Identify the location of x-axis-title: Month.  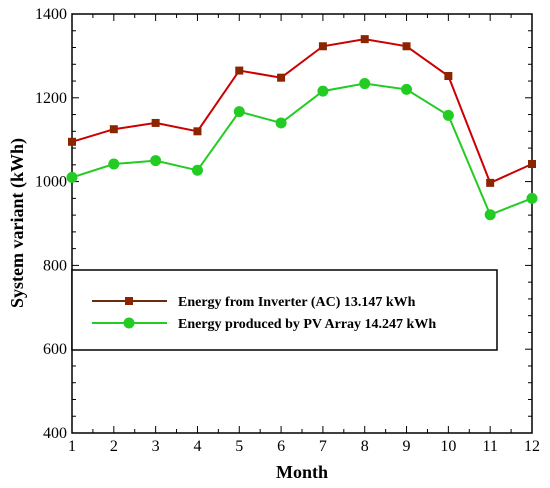
(302, 472).